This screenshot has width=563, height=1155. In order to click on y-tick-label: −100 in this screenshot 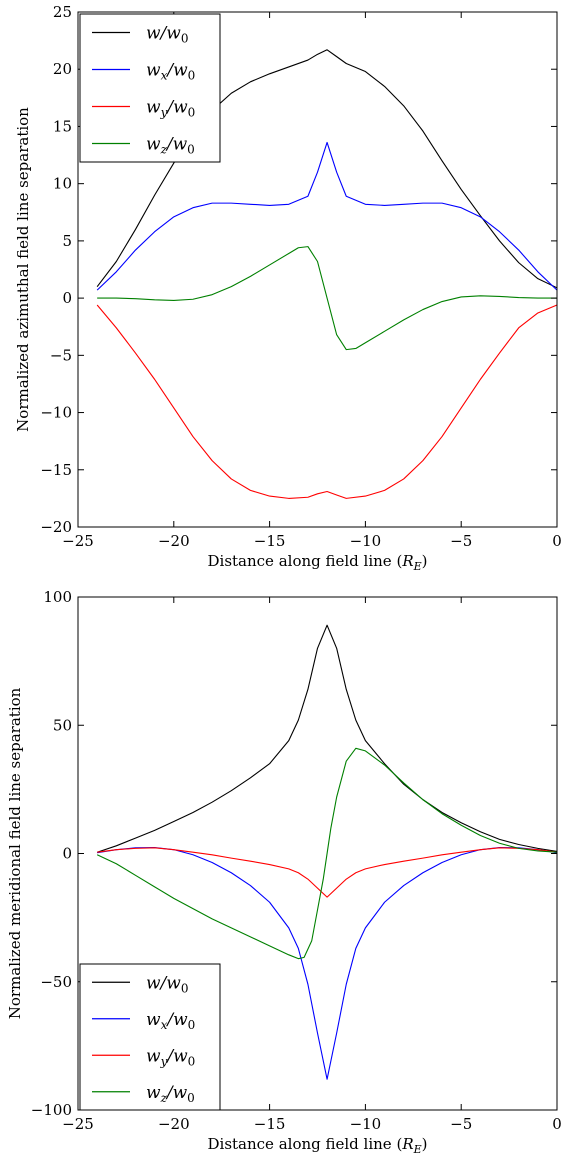, I will do `click(51, 1110)`.